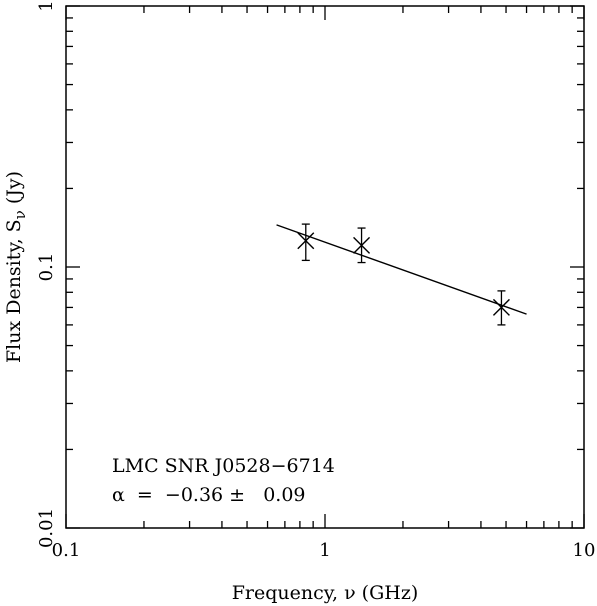 This screenshot has height=606, width=597. I want to click on y-tick-label: 1, so click(46, 5).